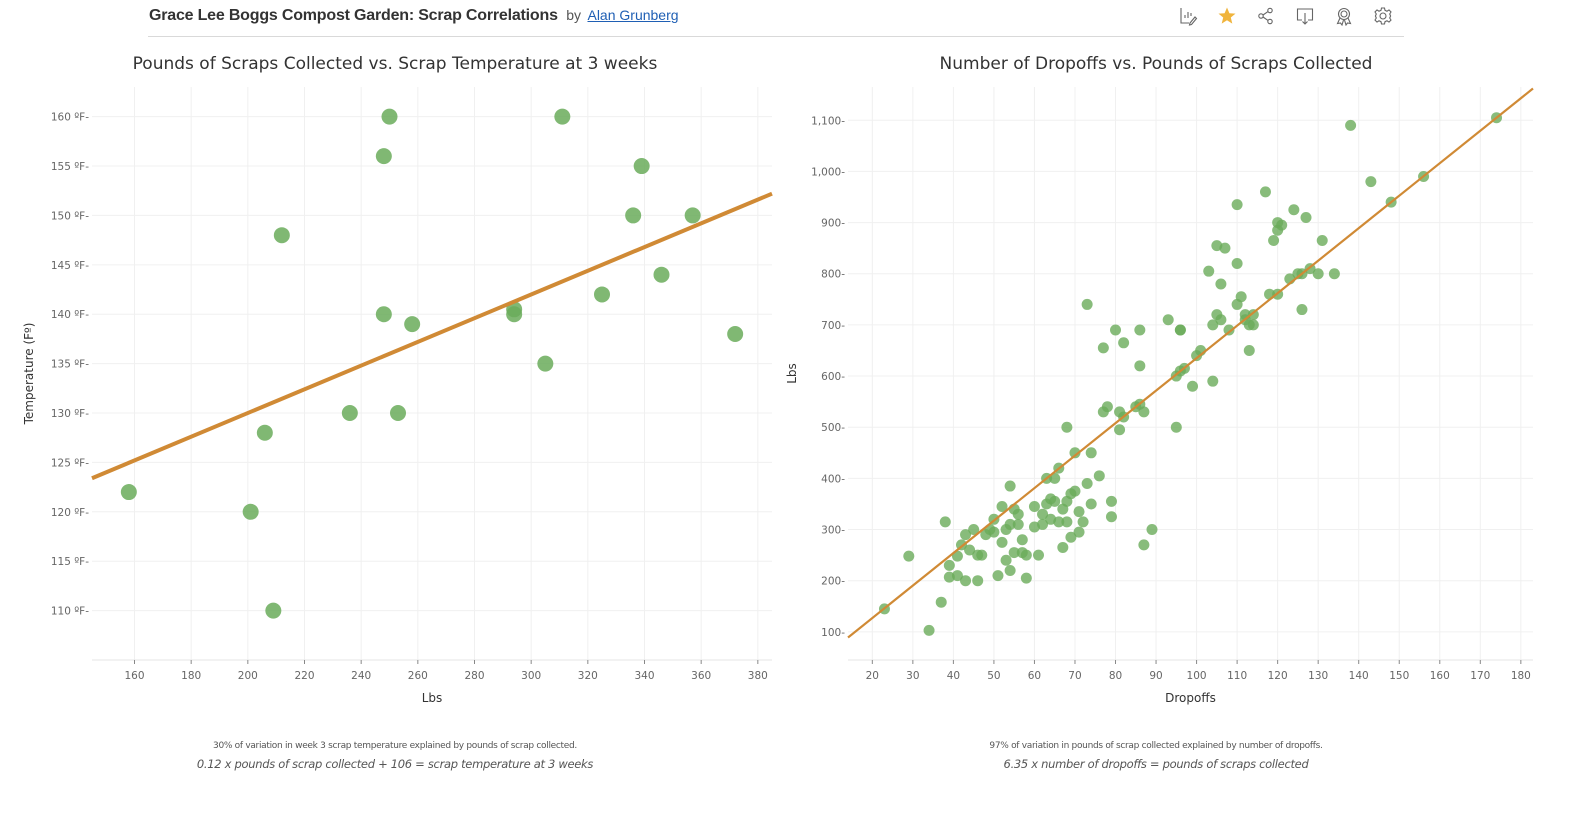  What do you see at coordinates (1383, 16) in the screenshot?
I see `settings-button` at bounding box center [1383, 16].